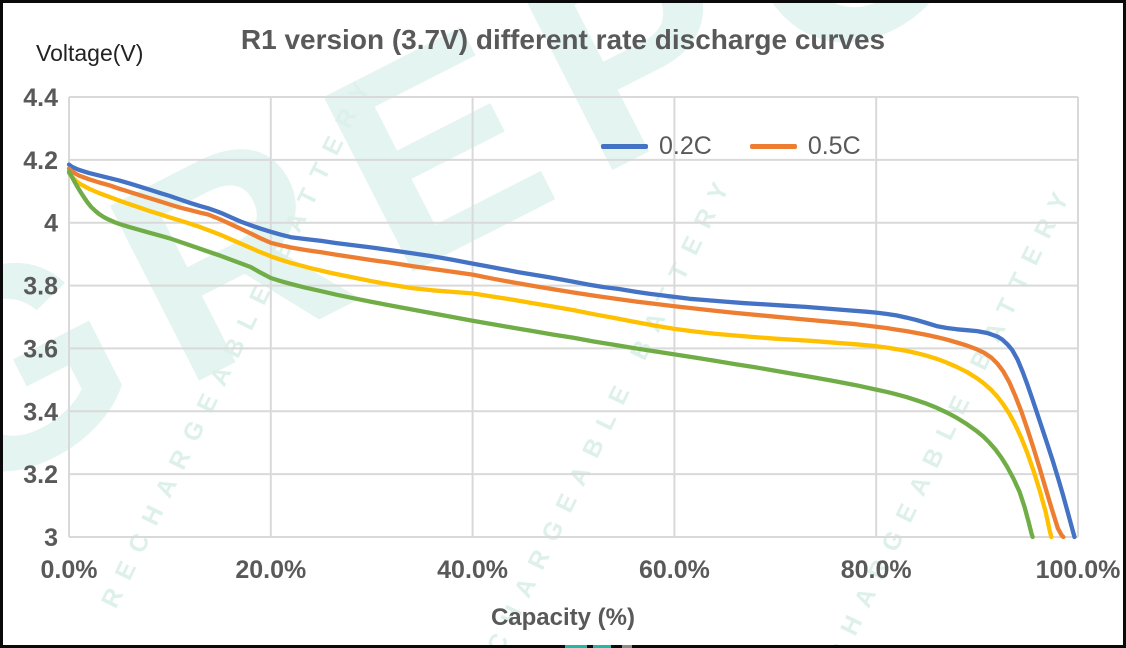 Image resolution: width=1126 pixels, height=648 pixels. I want to click on x-tick-80.0%: 80.0%, so click(876, 570).